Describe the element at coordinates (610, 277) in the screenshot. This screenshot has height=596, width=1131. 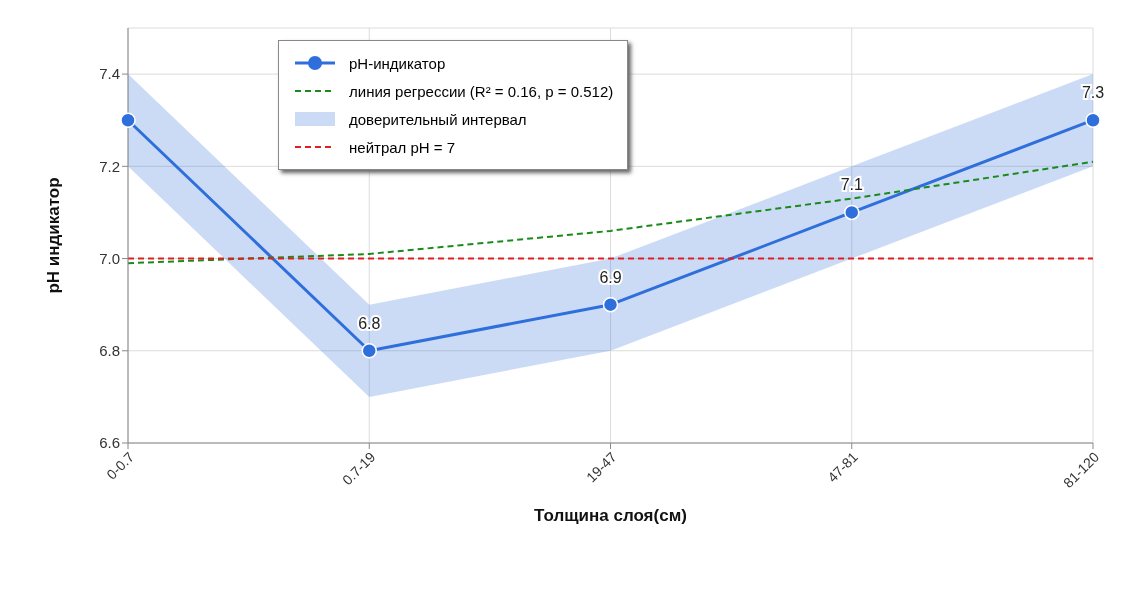
I see `data-label: 6.9` at that location.